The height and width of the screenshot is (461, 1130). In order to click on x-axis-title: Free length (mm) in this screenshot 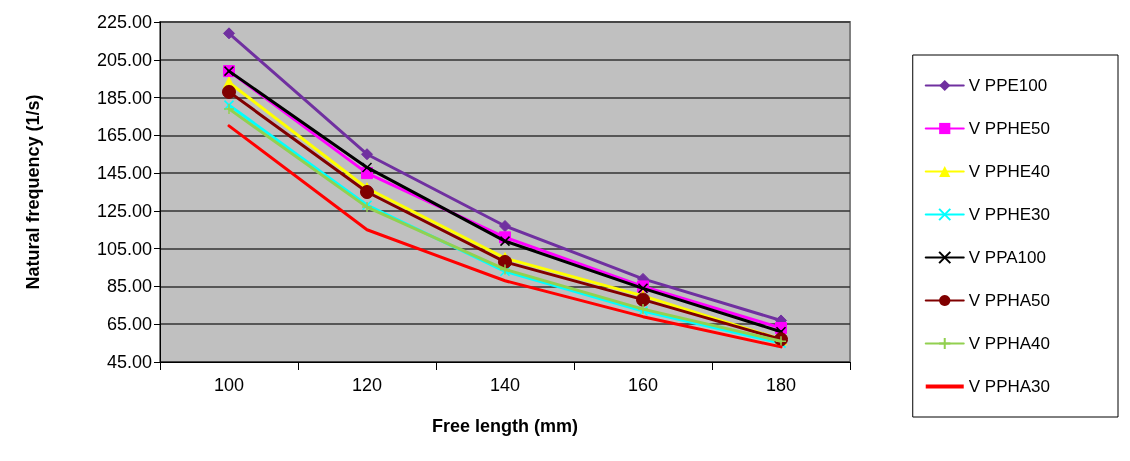, I will do `click(505, 426)`.